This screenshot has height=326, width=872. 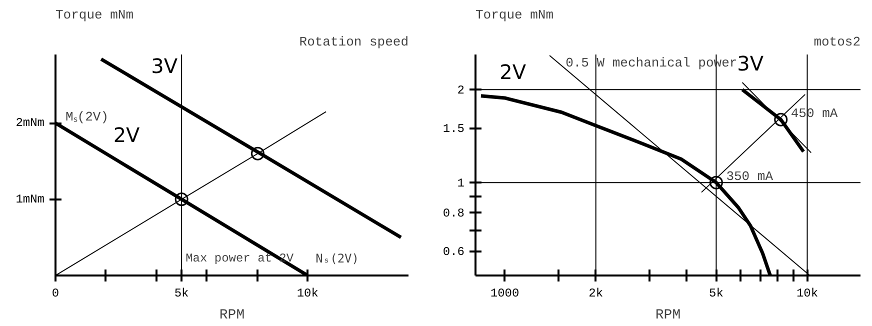 I want to click on y-tick-label: 0.6, so click(x=453, y=252).